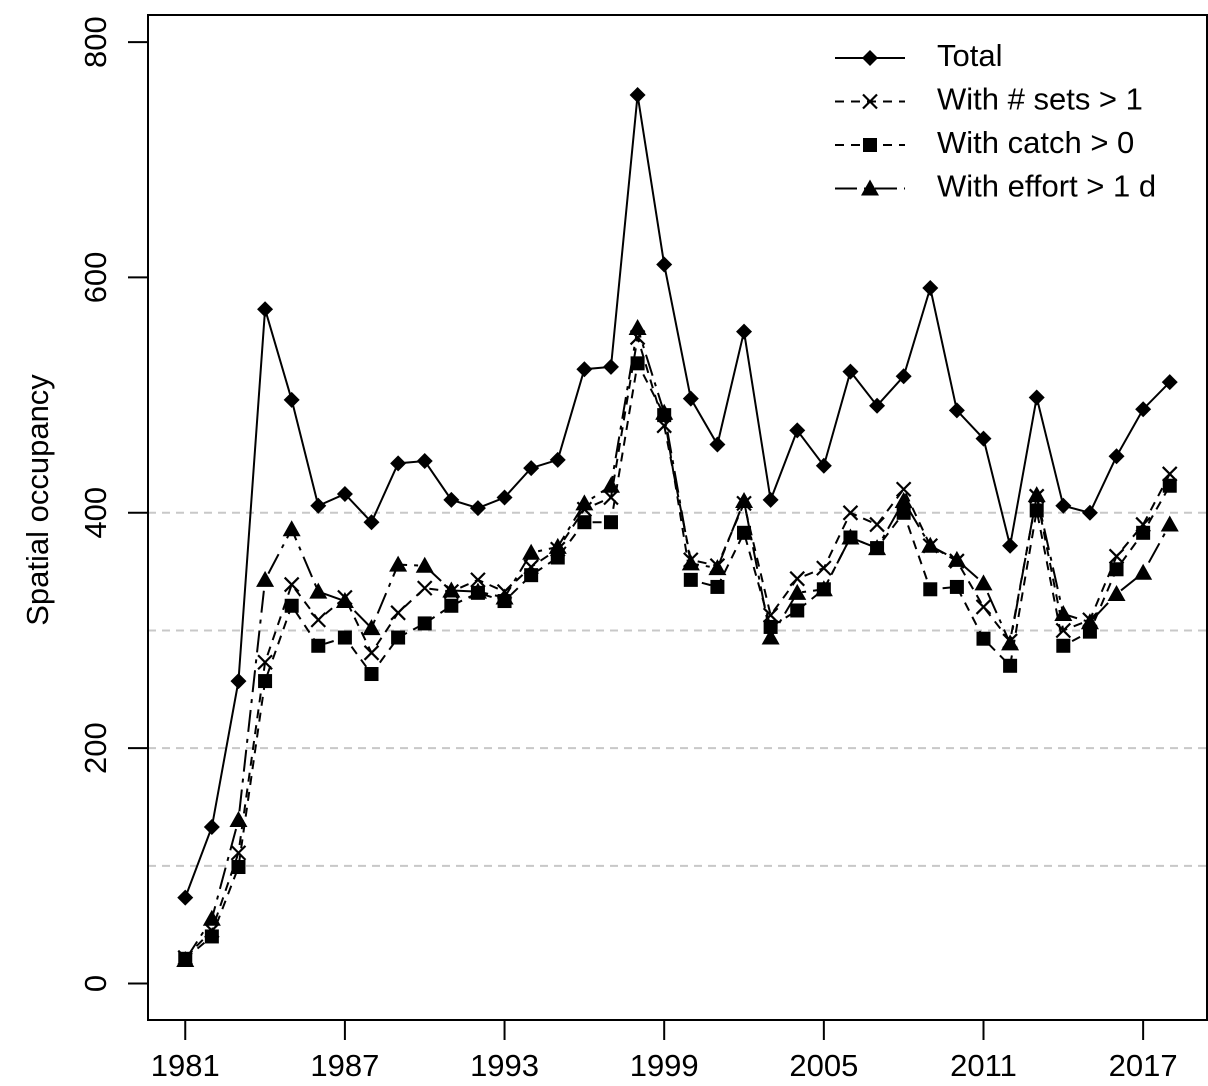 Image resolution: width=1208 pixels, height=1086 pixels. I want to click on y-axis-label: Spatial occupancy, so click(37, 500).